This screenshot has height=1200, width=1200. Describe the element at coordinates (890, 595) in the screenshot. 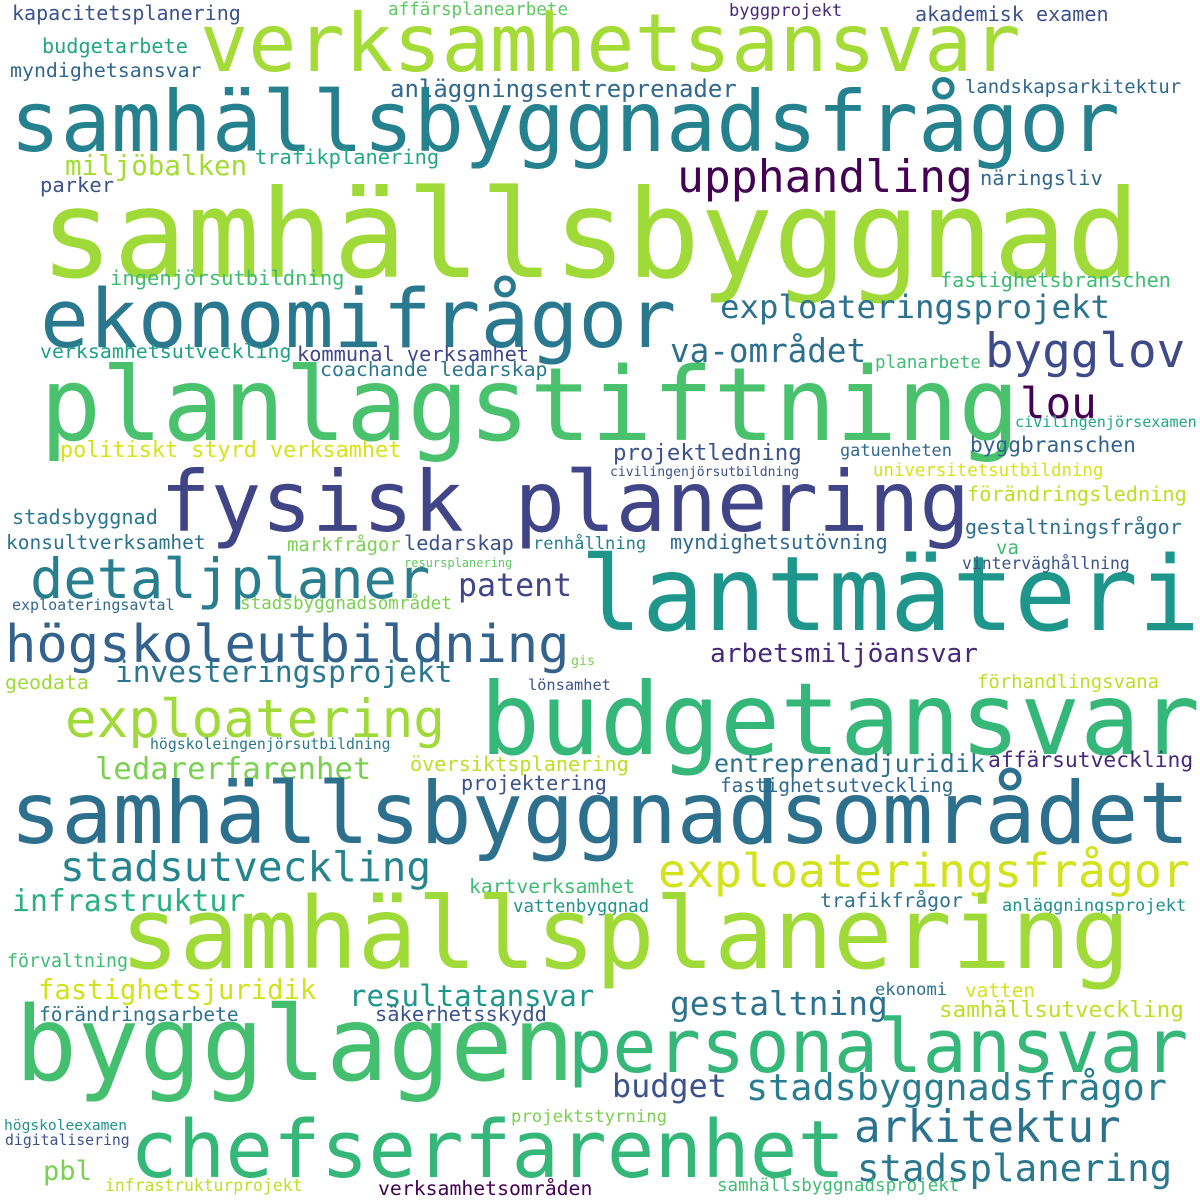

I see `word-lantmateri: lantmäteri` at that location.